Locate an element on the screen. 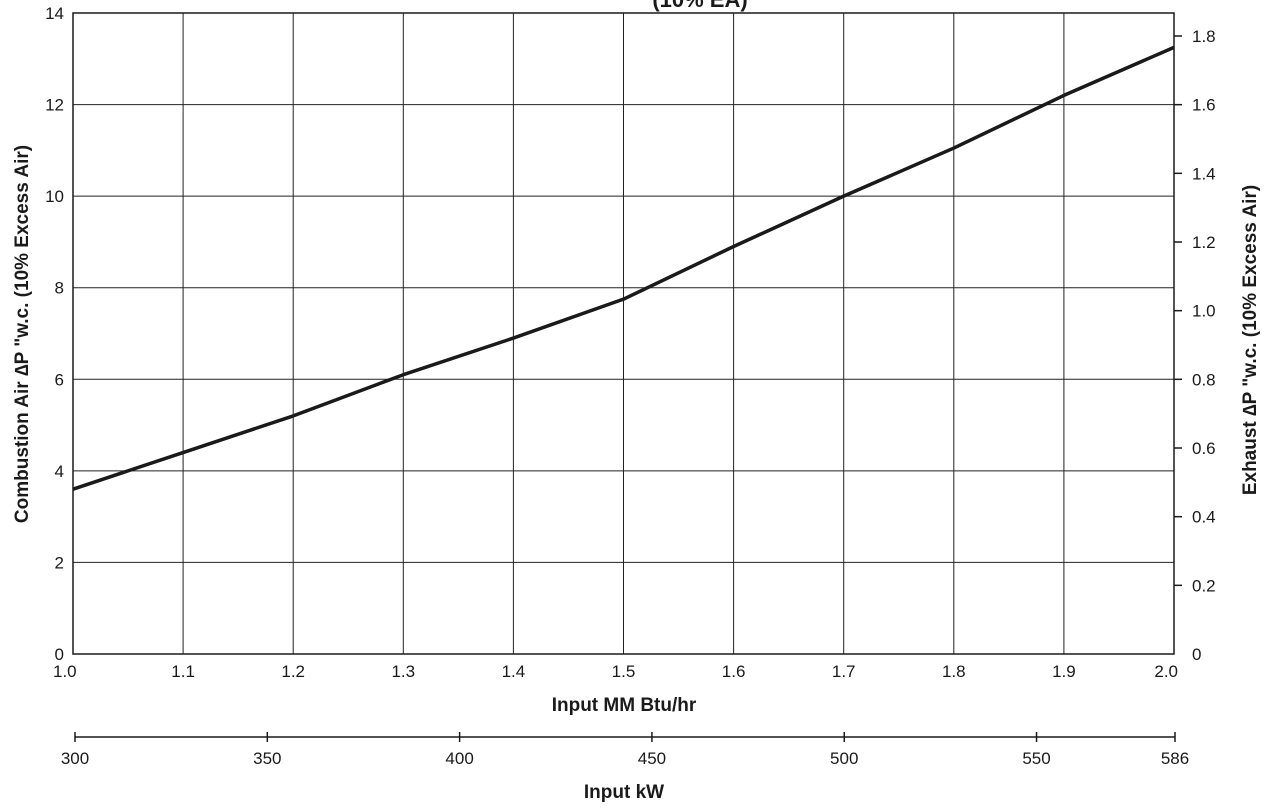 This screenshot has width=1271, height=810. y2-tick-label: 1.8 is located at coordinates (1204, 36).